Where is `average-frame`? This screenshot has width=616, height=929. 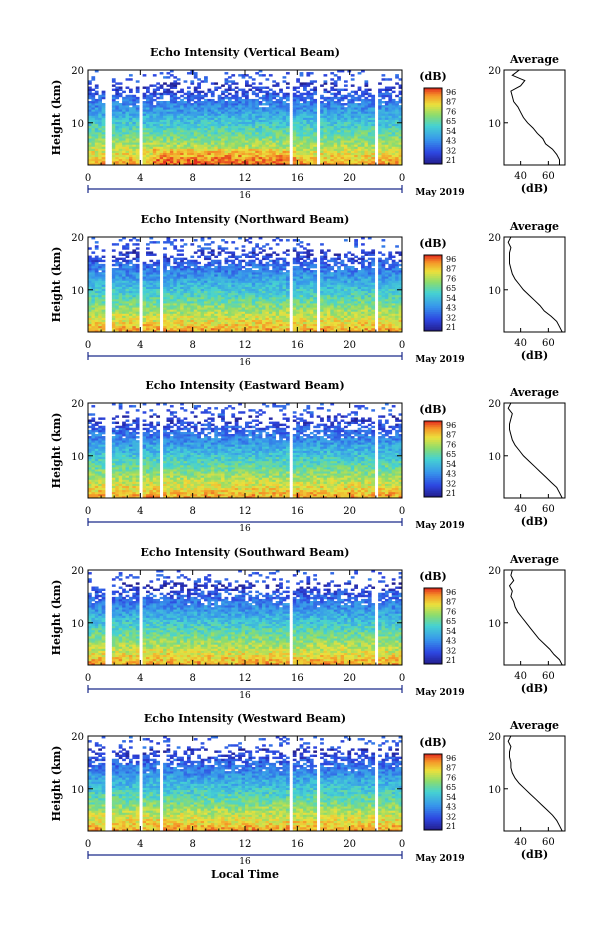
average-frame is located at coordinates (534, 117).